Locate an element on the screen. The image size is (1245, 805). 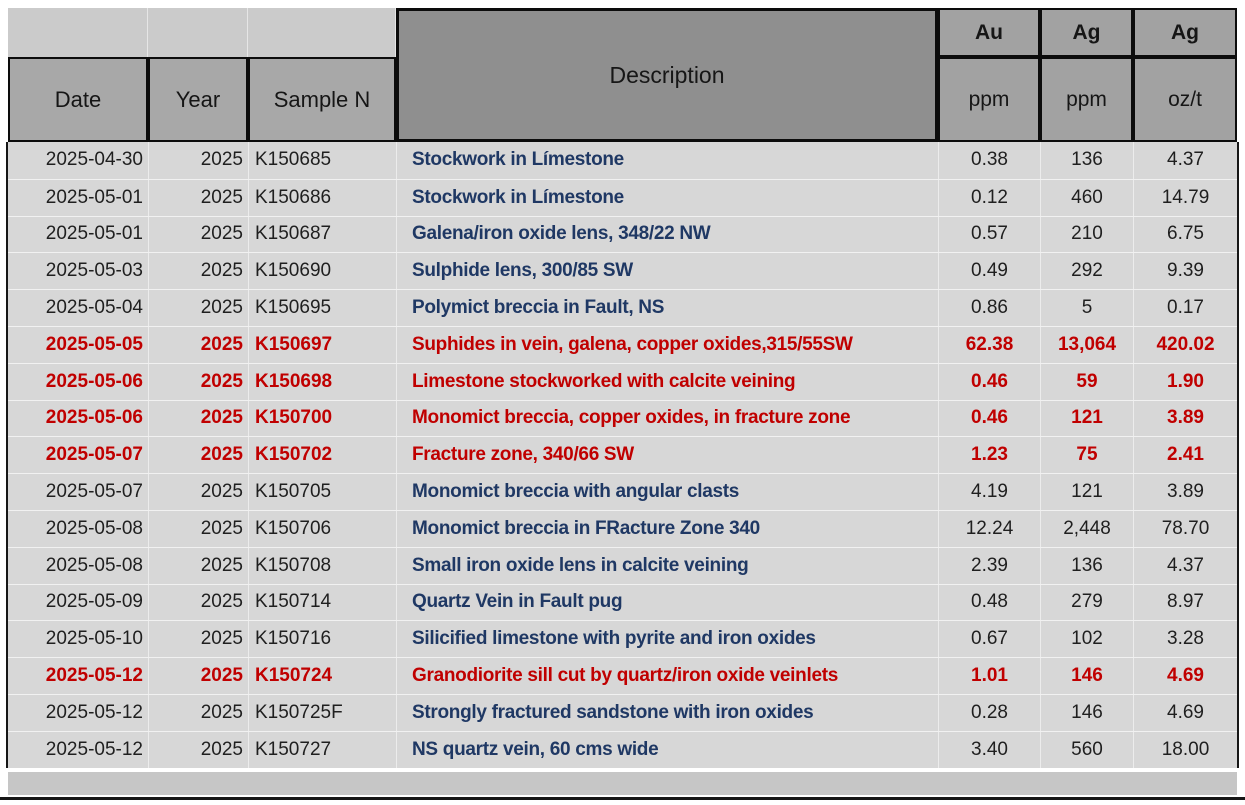
au-ppm-cell: 0.67 is located at coordinates (989, 639).